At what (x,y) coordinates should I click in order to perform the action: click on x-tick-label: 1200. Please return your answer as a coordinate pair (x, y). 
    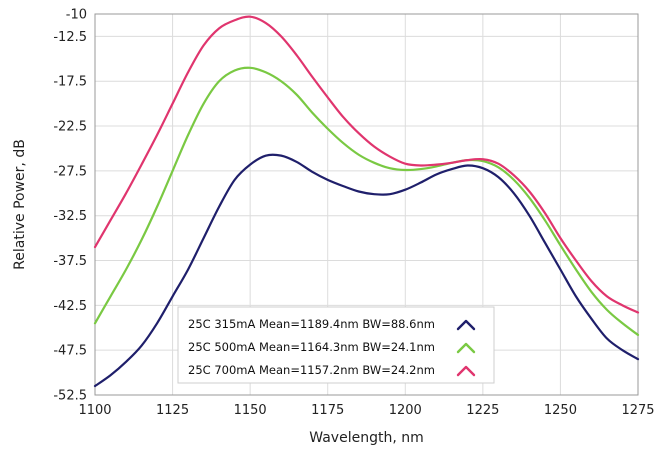
    Looking at the image, I should click on (405, 410).